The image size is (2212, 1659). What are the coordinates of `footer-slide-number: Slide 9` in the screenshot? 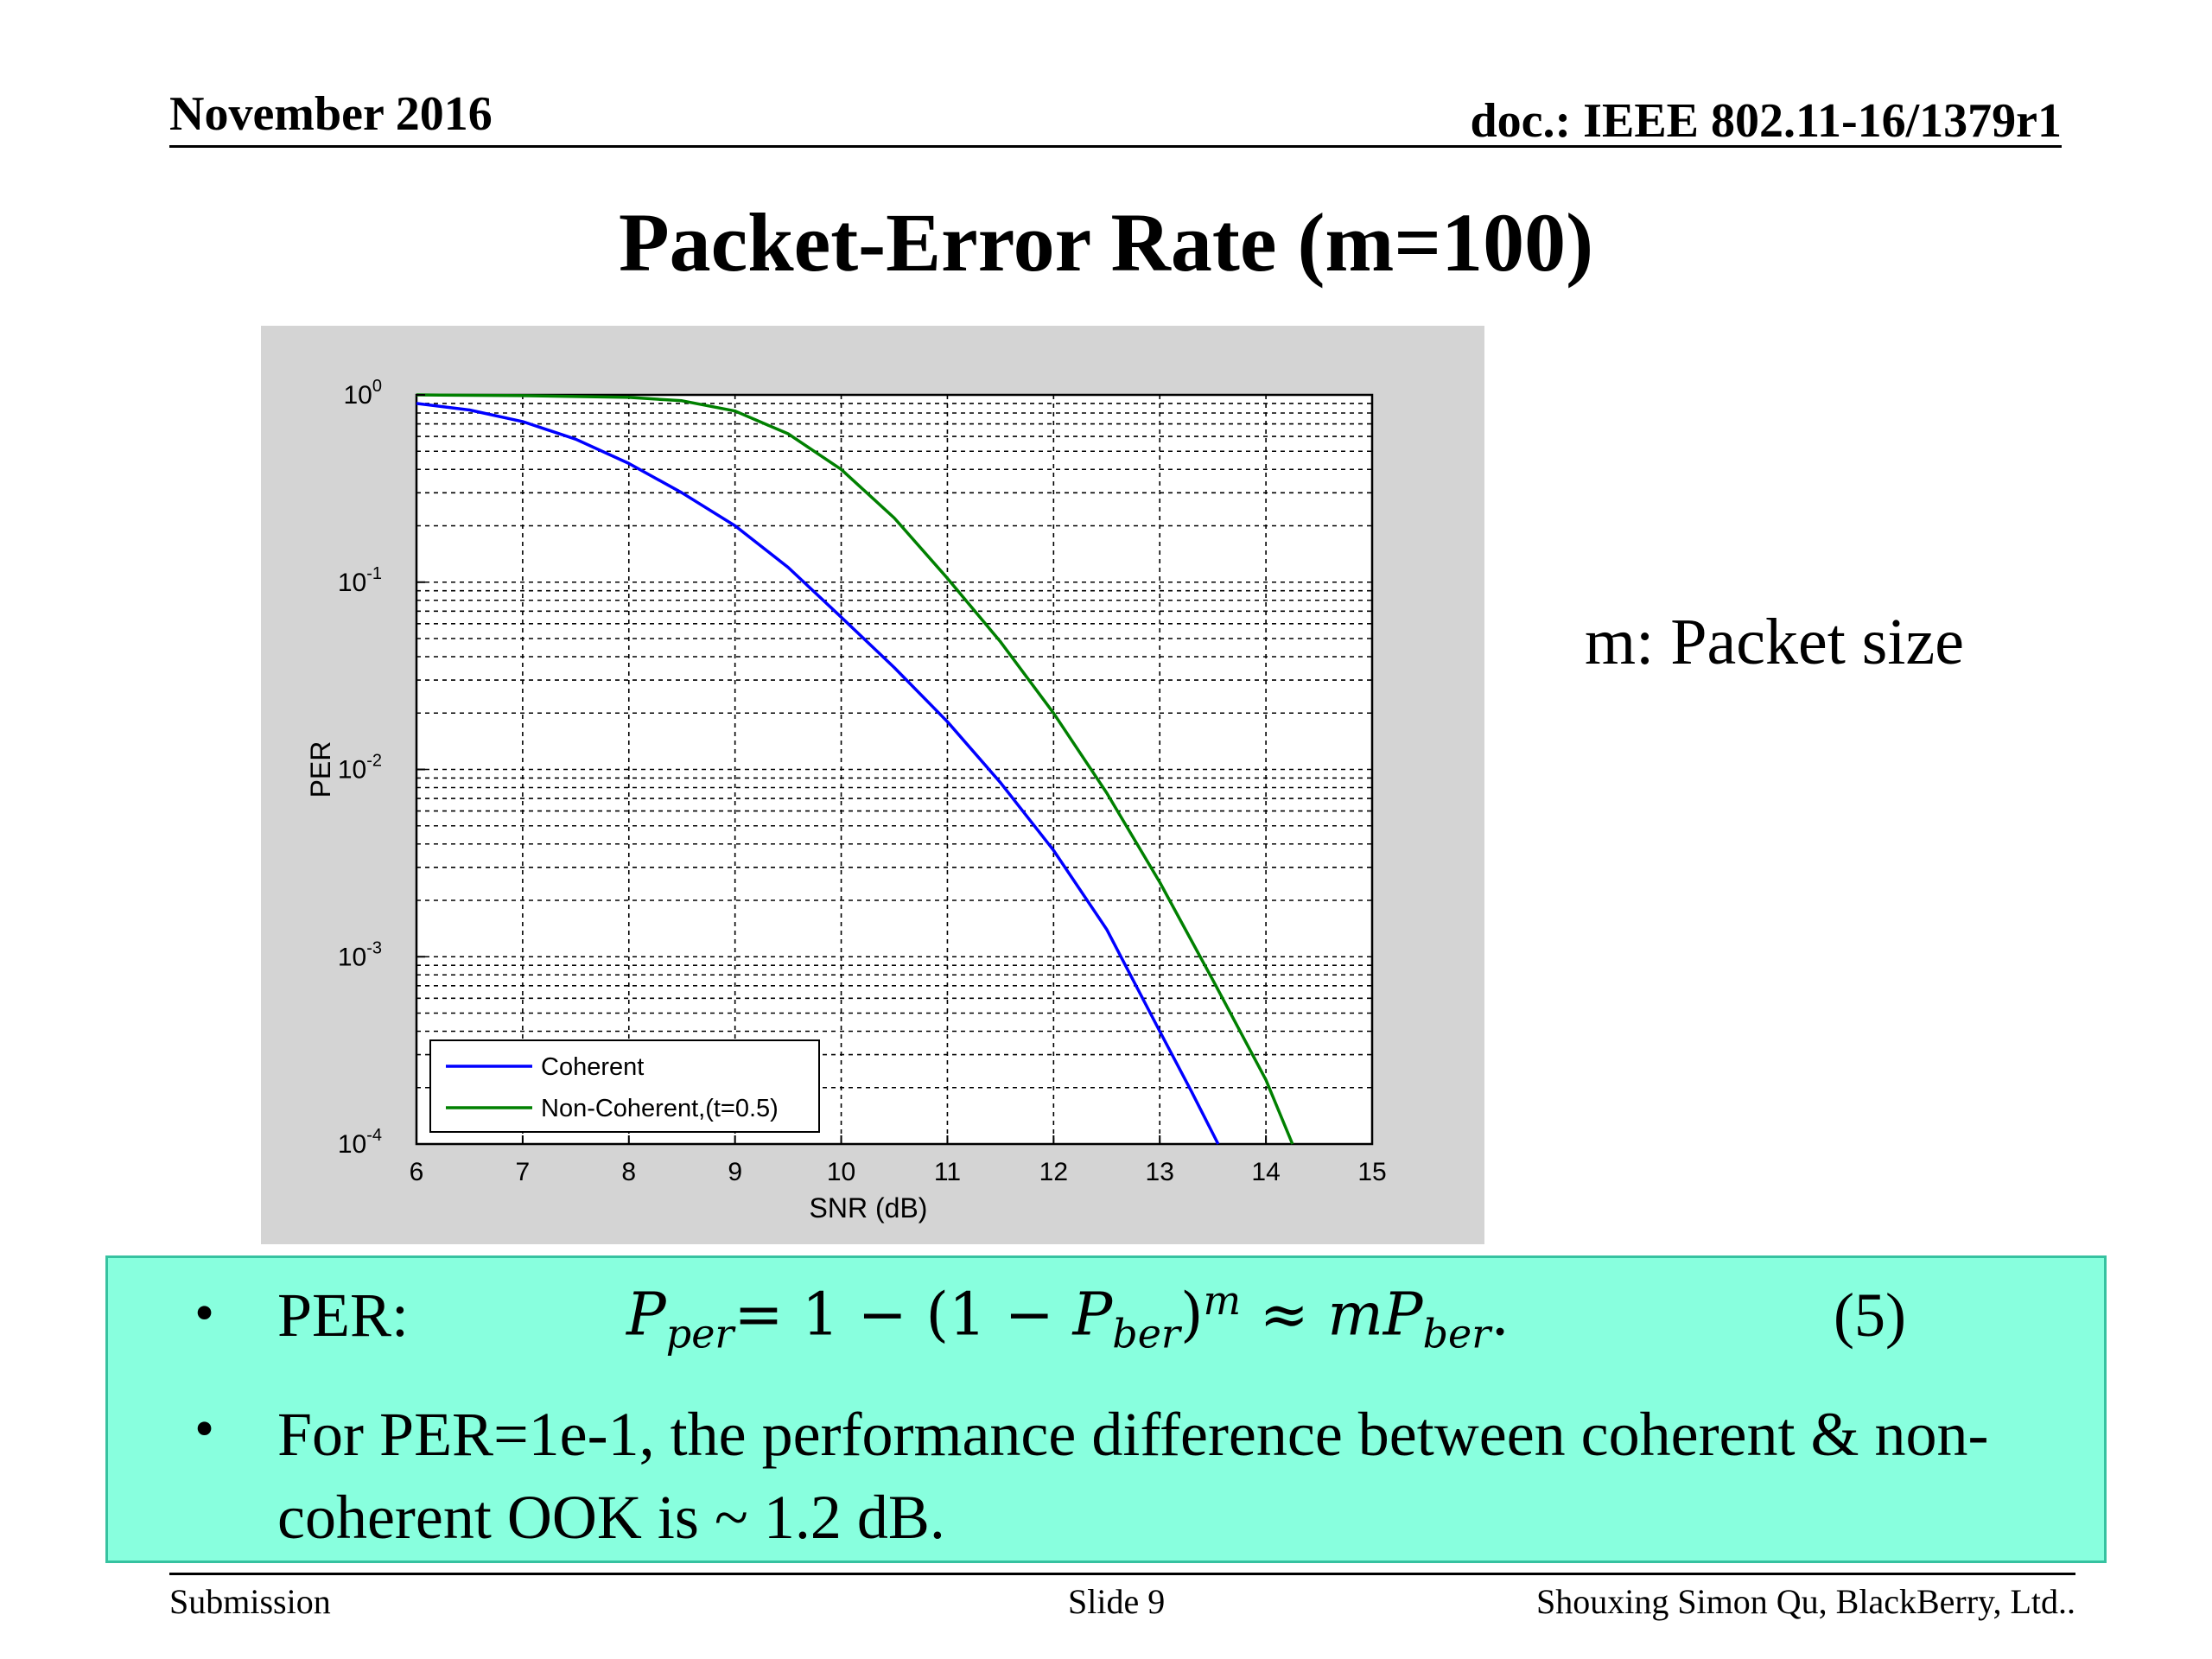 It's located at (1117, 1601).